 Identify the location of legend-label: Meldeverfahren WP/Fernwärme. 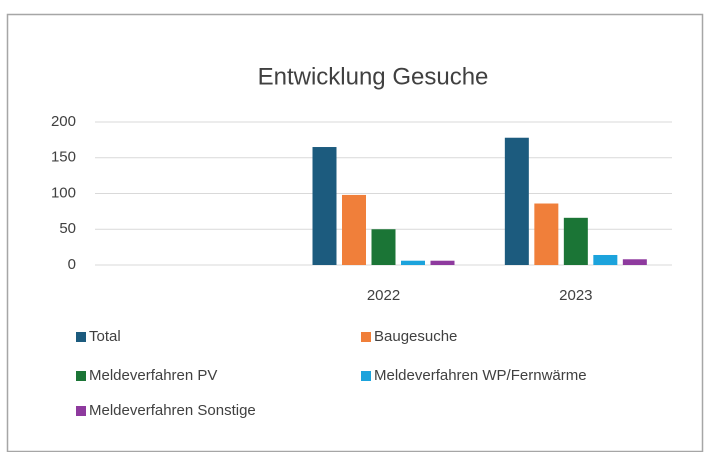
(480, 375).